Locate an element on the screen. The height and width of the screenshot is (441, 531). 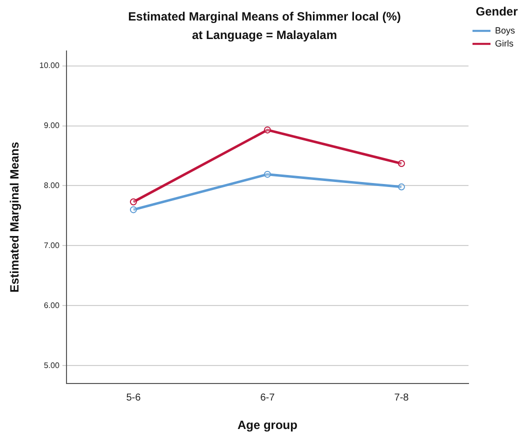
legend-label: Girls is located at coordinates (504, 43).